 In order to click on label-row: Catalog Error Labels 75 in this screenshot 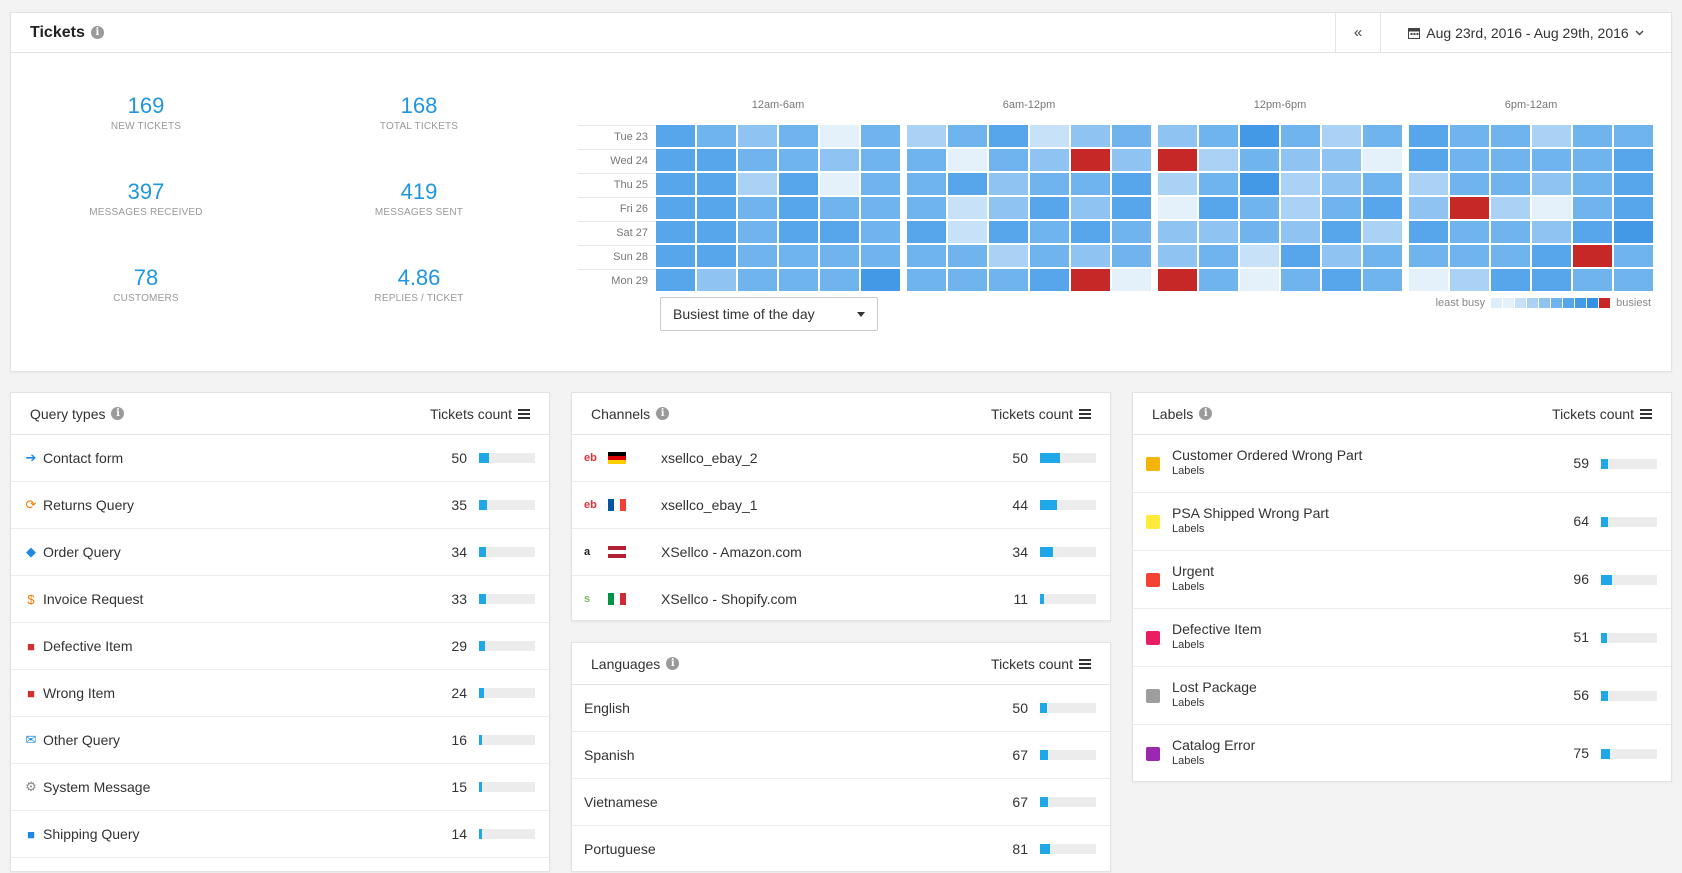, I will do `click(1402, 754)`.